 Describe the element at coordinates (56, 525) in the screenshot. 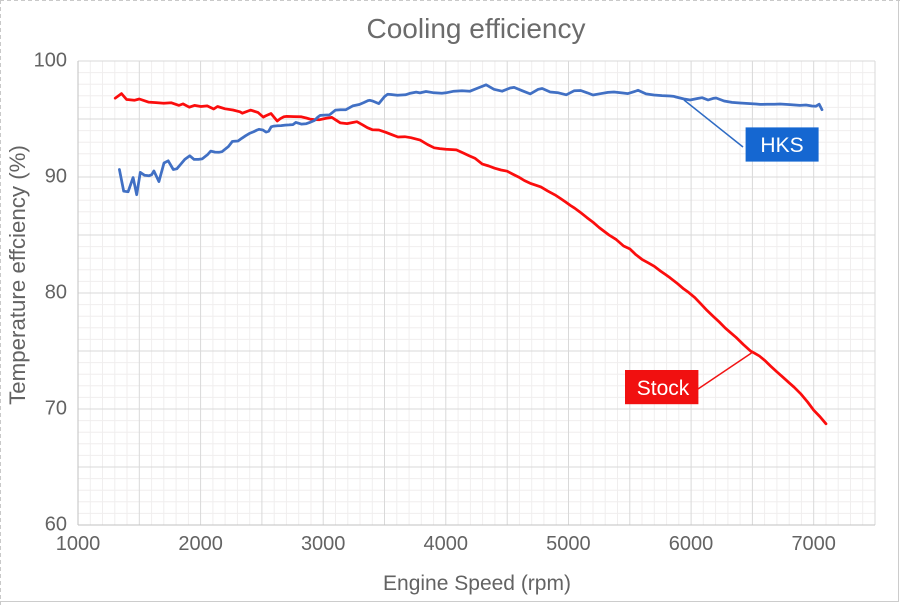

I see `svg-text: 60` at that location.